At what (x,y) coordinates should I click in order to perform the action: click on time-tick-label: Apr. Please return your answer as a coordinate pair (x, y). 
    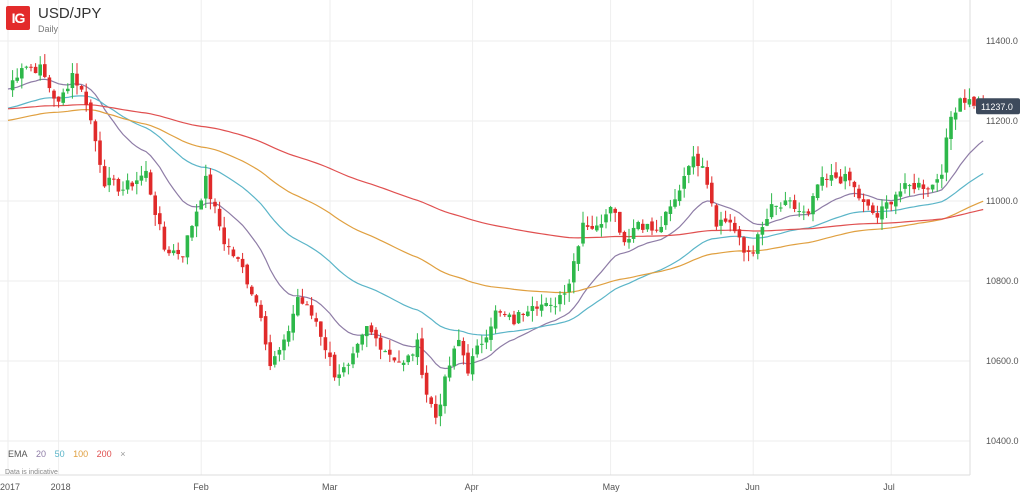
    Looking at the image, I should click on (472, 487).